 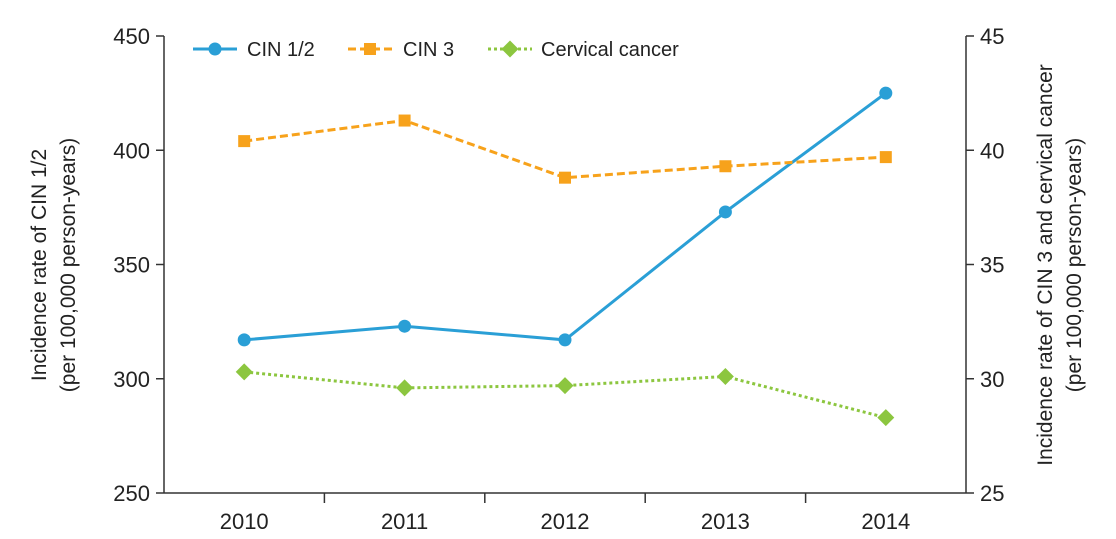 I want to click on right-y-tick-label: 30, so click(x=992, y=379).